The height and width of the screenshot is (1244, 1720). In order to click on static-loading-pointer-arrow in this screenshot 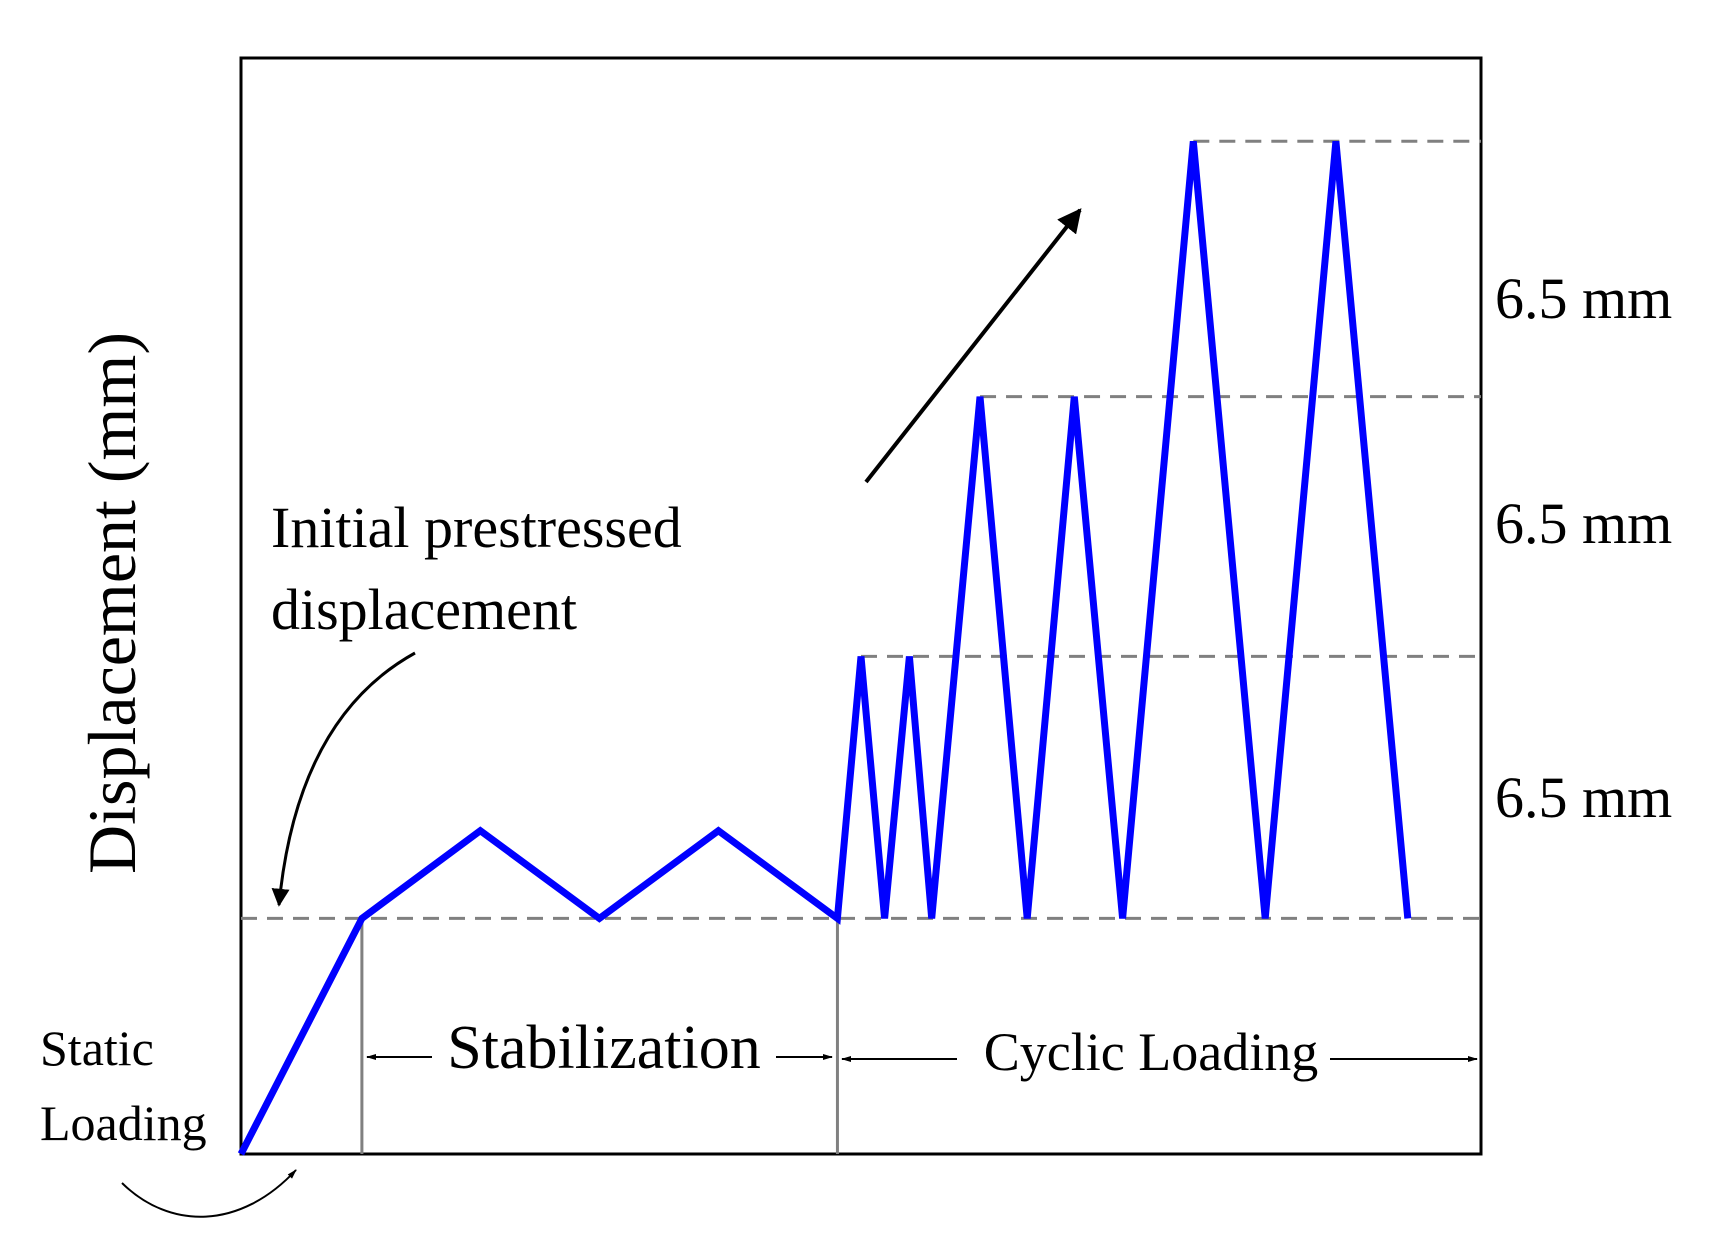, I will do `click(209, 1193)`.